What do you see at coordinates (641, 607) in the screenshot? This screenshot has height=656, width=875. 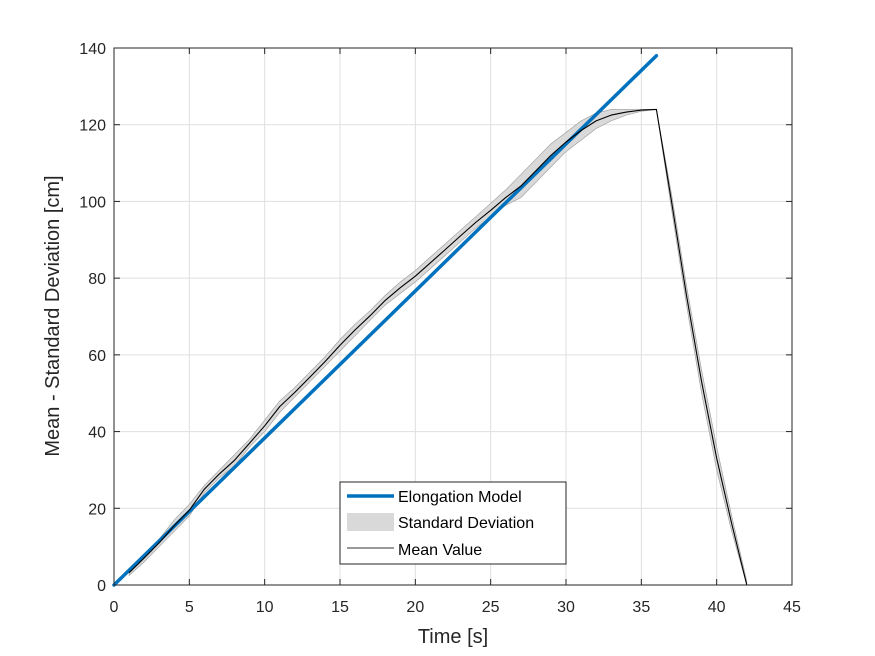 I see `x-tick-label: 35` at bounding box center [641, 607].